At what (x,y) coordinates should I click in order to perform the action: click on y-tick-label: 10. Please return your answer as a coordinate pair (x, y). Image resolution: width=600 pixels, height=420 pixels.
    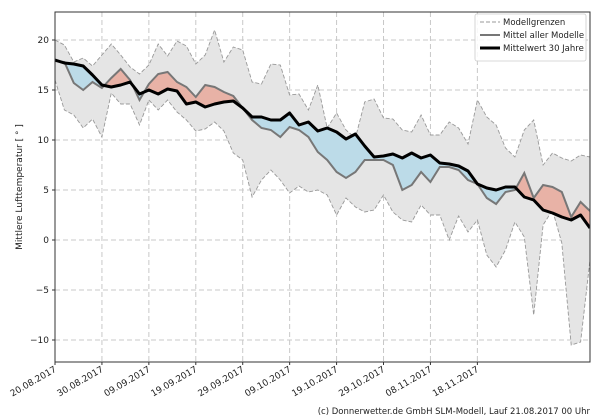
    Looking at the image, I should click on (44, 141).